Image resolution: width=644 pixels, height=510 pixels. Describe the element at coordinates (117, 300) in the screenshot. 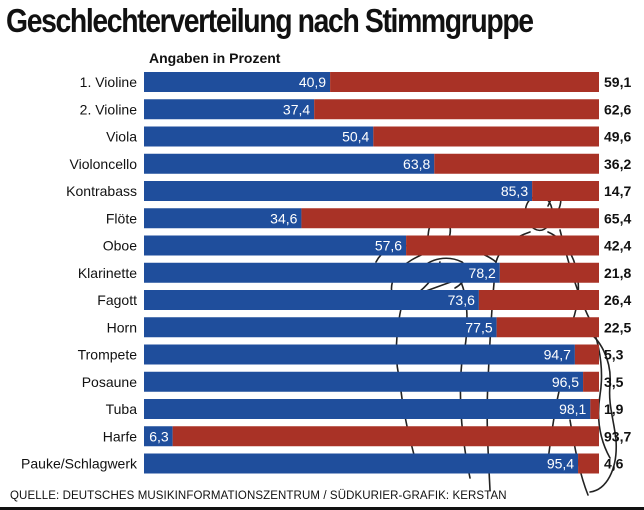

I see `category-label: Fagott` at that location.